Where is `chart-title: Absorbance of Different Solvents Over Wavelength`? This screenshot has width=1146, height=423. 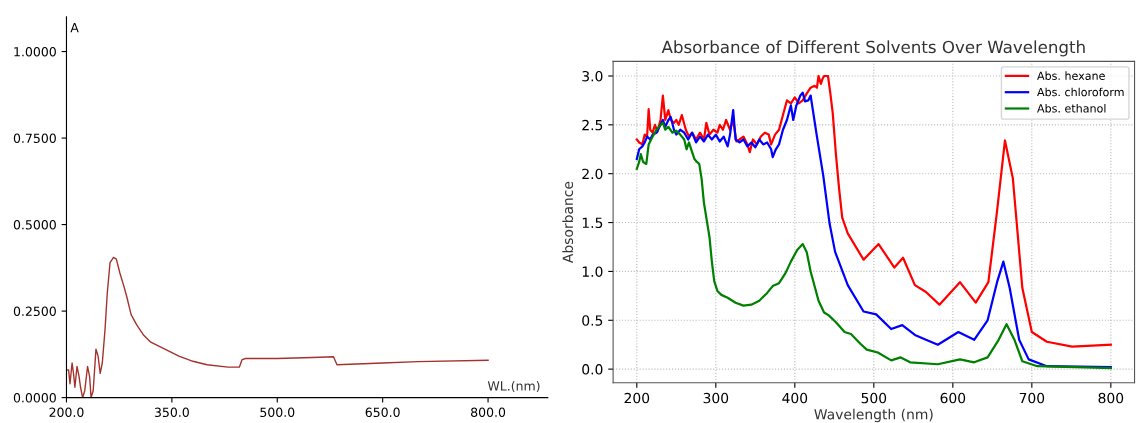
chart-title: Absorbance of Different Solvents Over Wavelength is located at coordinates (873, 48).